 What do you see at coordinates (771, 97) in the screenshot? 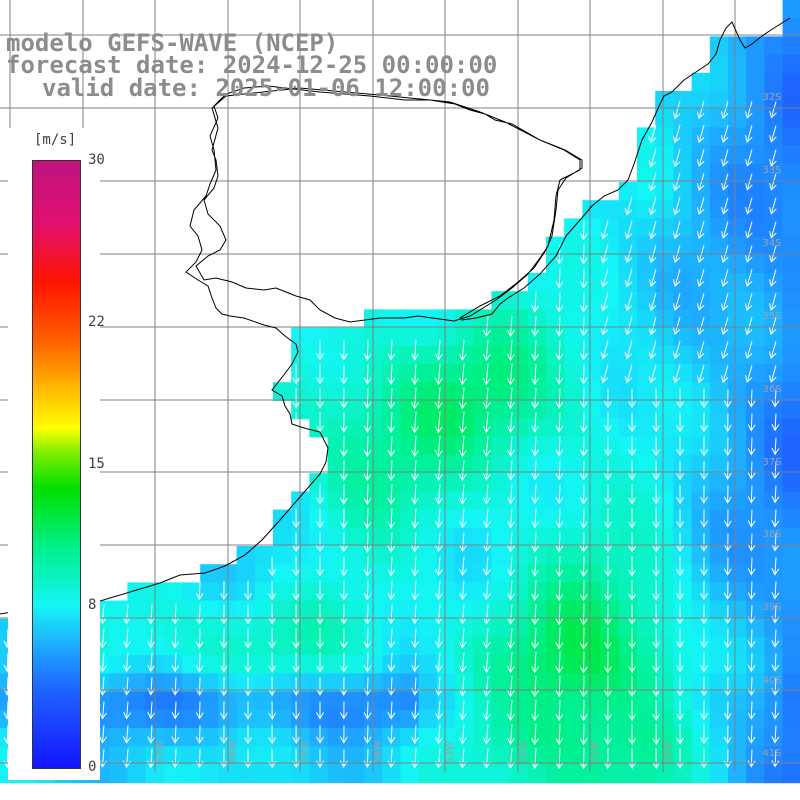
I see `latitude-label: 32S` at bounding box center [771, 97].